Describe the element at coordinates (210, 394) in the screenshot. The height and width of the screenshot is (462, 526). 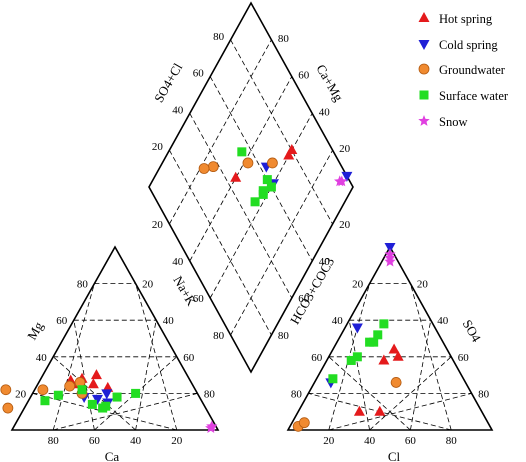
I see `cation-right-tick: 80` at that location.